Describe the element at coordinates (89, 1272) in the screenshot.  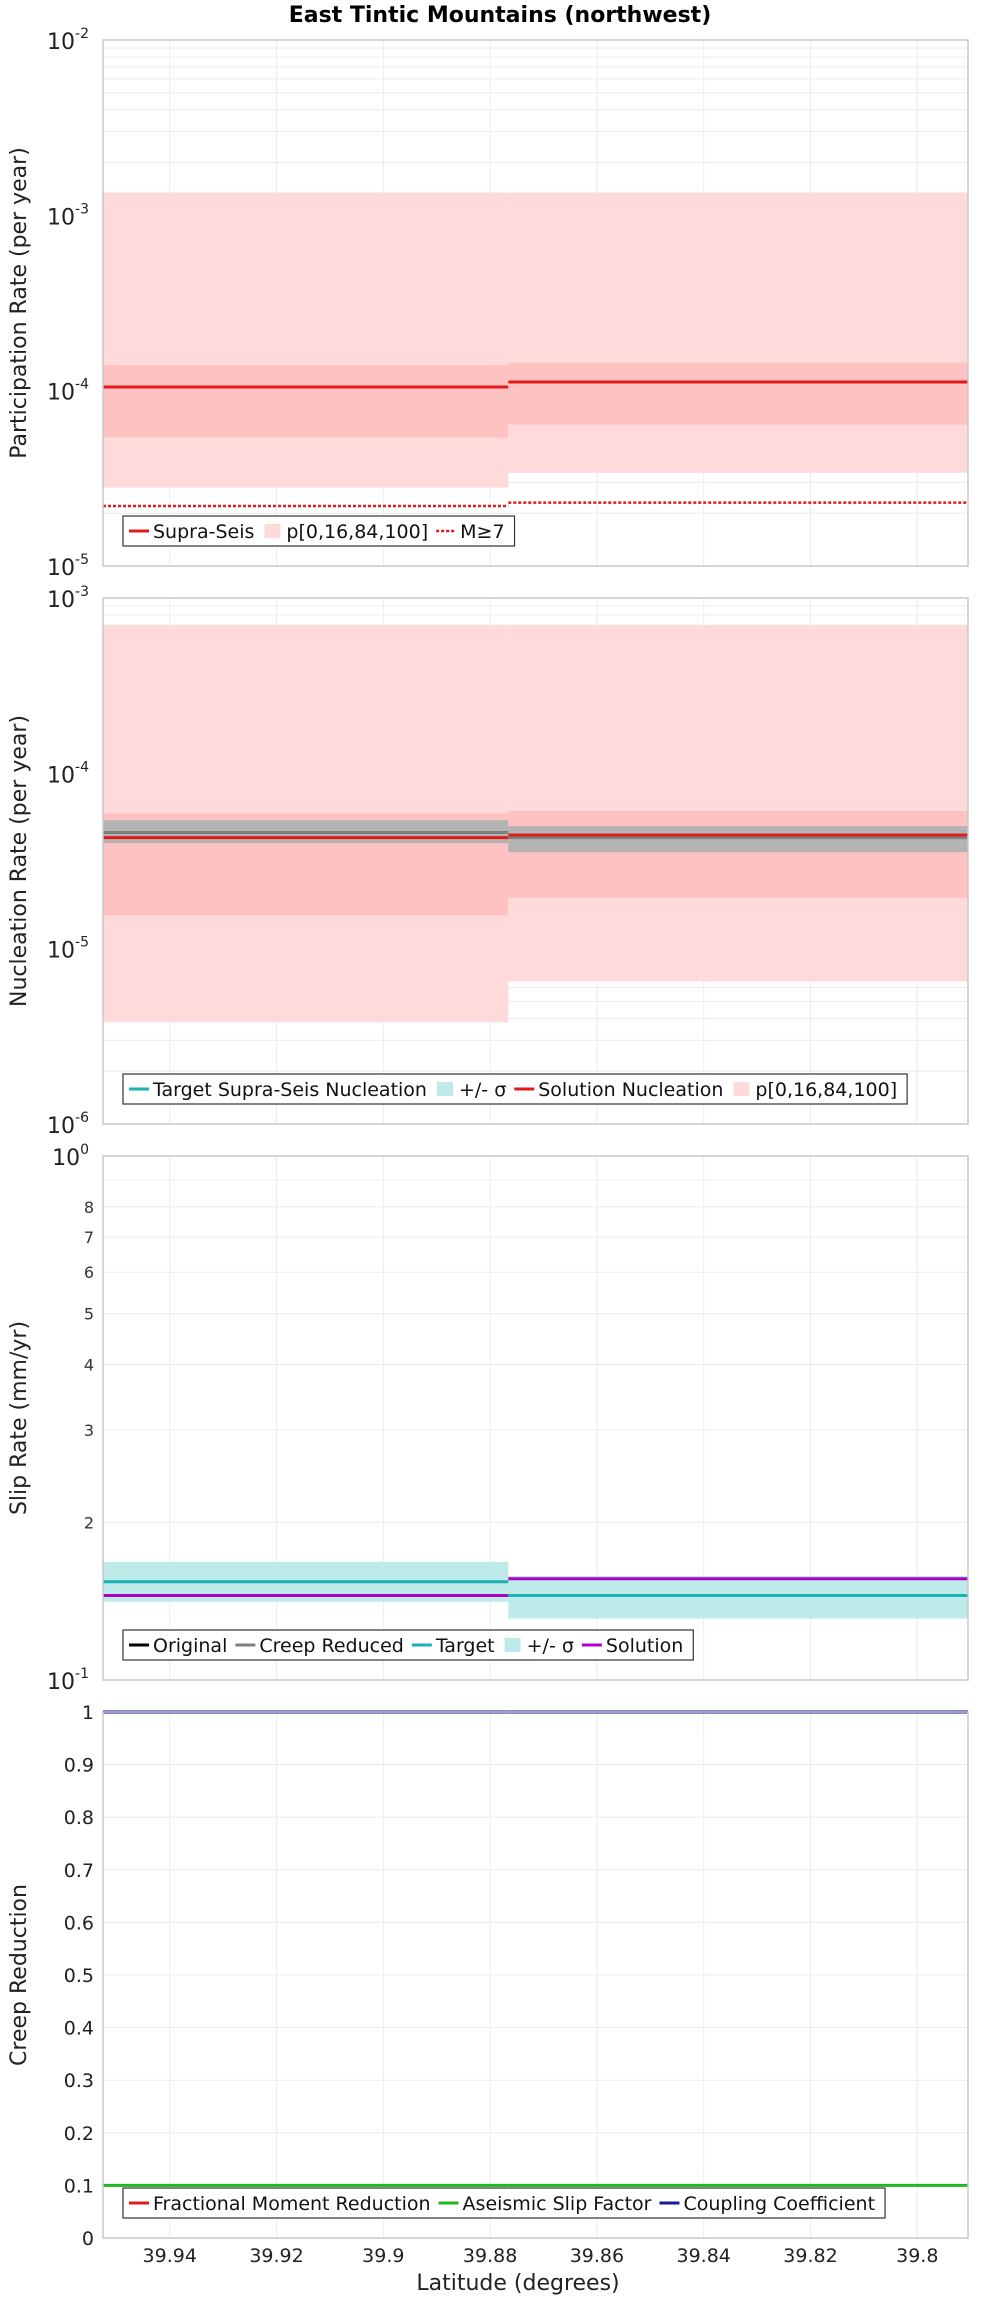
I see `y-minor-tick-label: 6` at that location.